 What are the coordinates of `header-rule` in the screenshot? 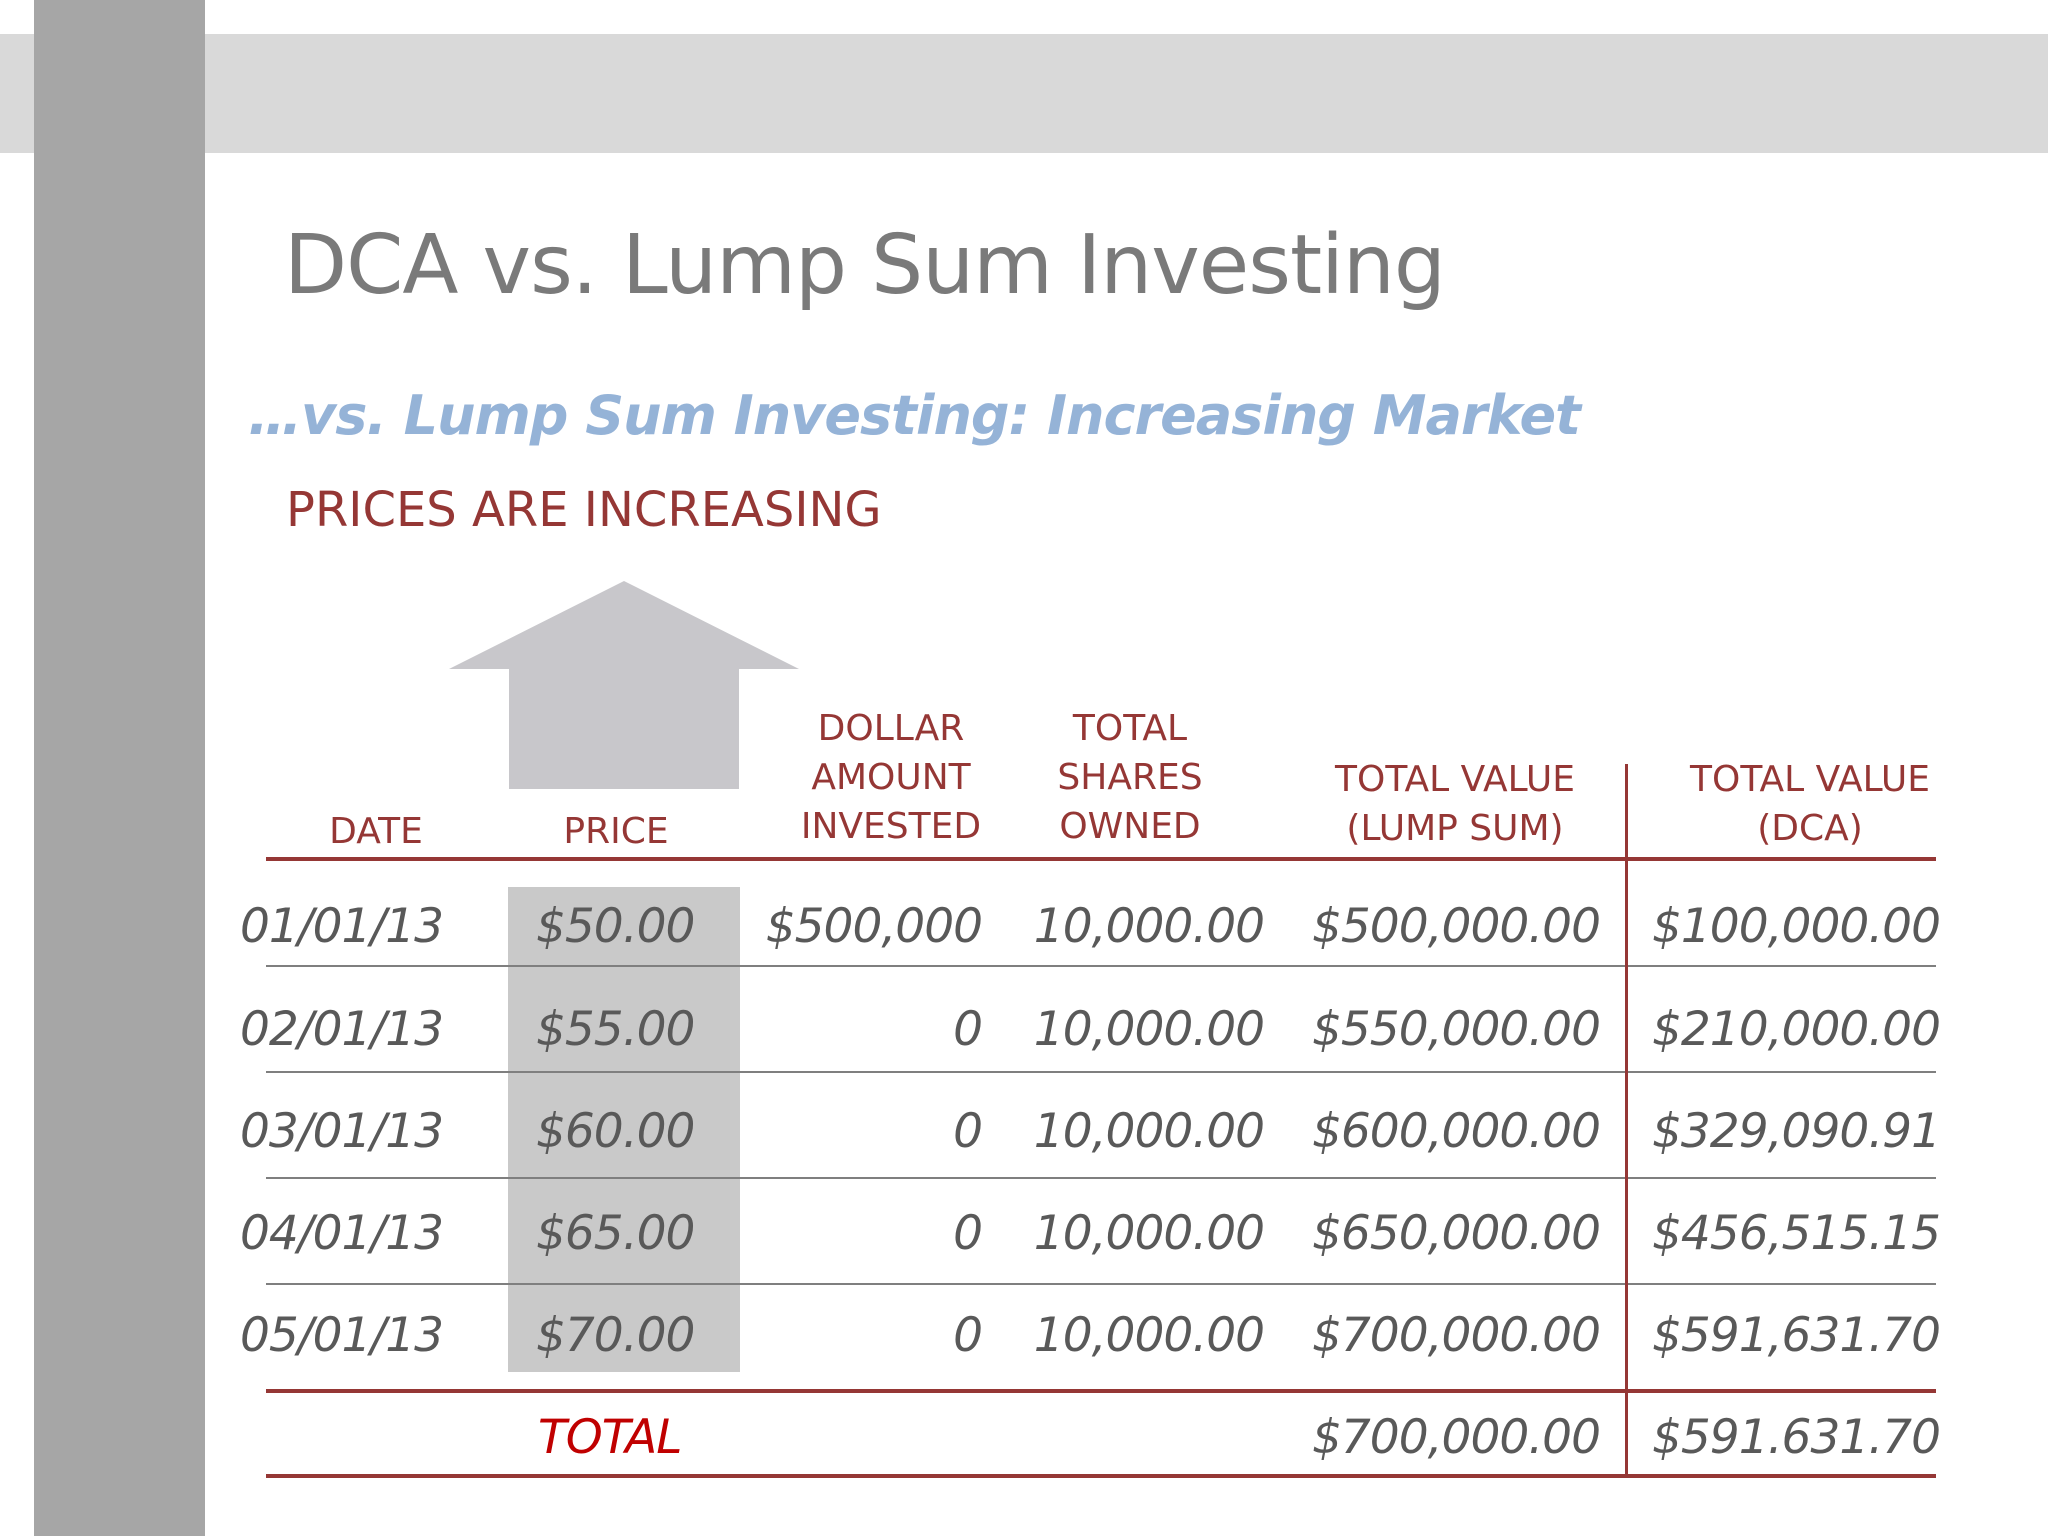 It's located at (1101, 859).